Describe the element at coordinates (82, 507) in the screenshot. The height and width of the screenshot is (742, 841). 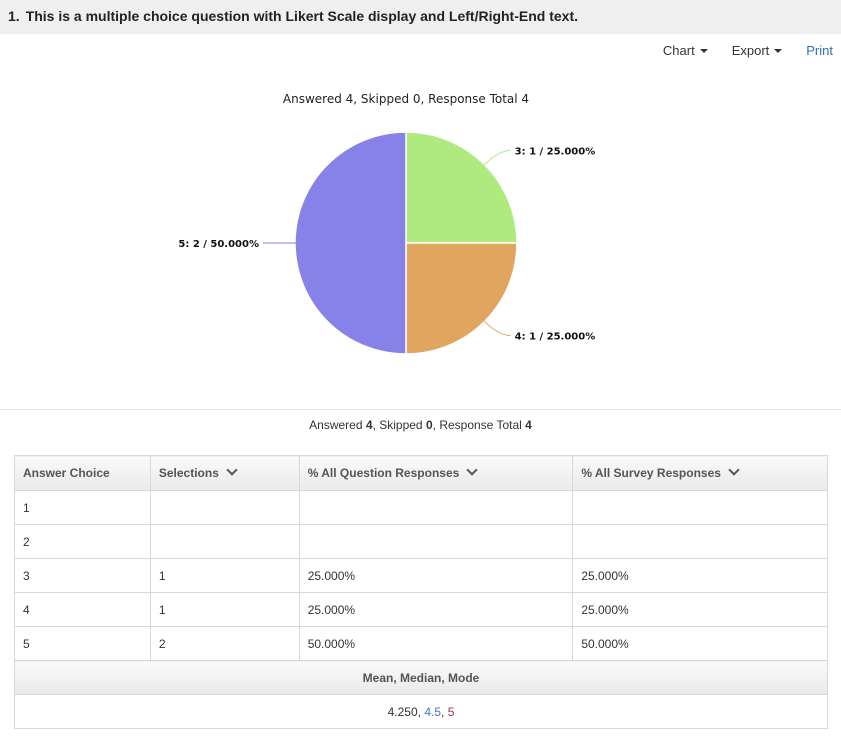
I see `cell-choice: 1` at that location.